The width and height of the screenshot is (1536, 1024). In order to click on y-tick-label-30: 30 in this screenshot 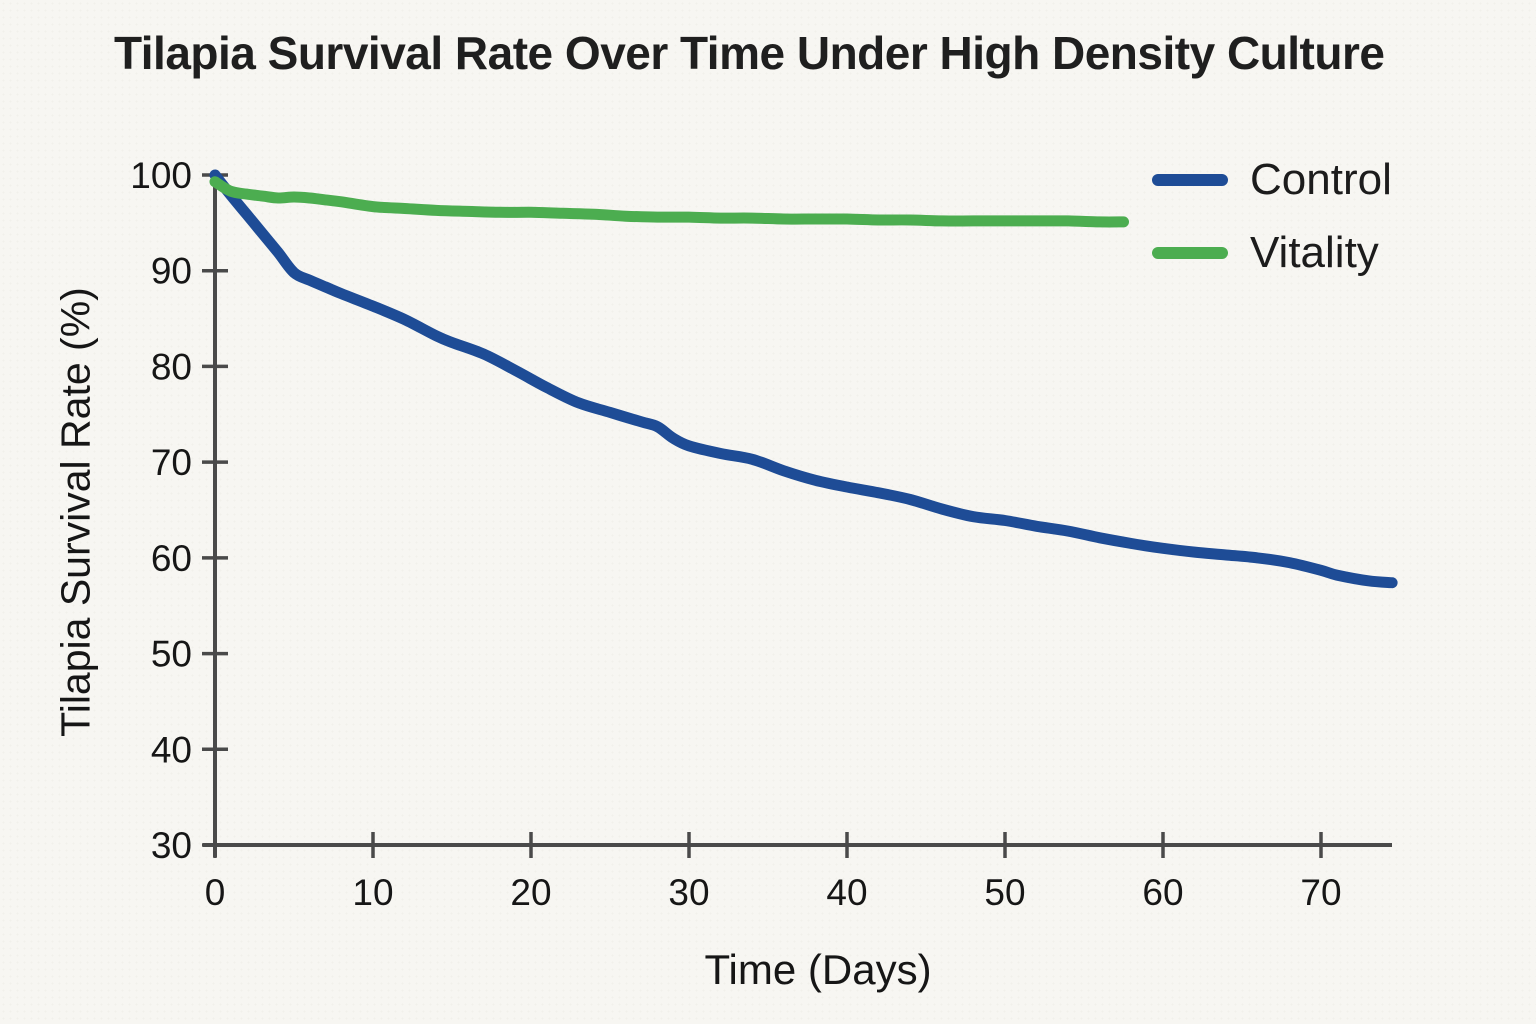, I will do `click(171, 845)`.